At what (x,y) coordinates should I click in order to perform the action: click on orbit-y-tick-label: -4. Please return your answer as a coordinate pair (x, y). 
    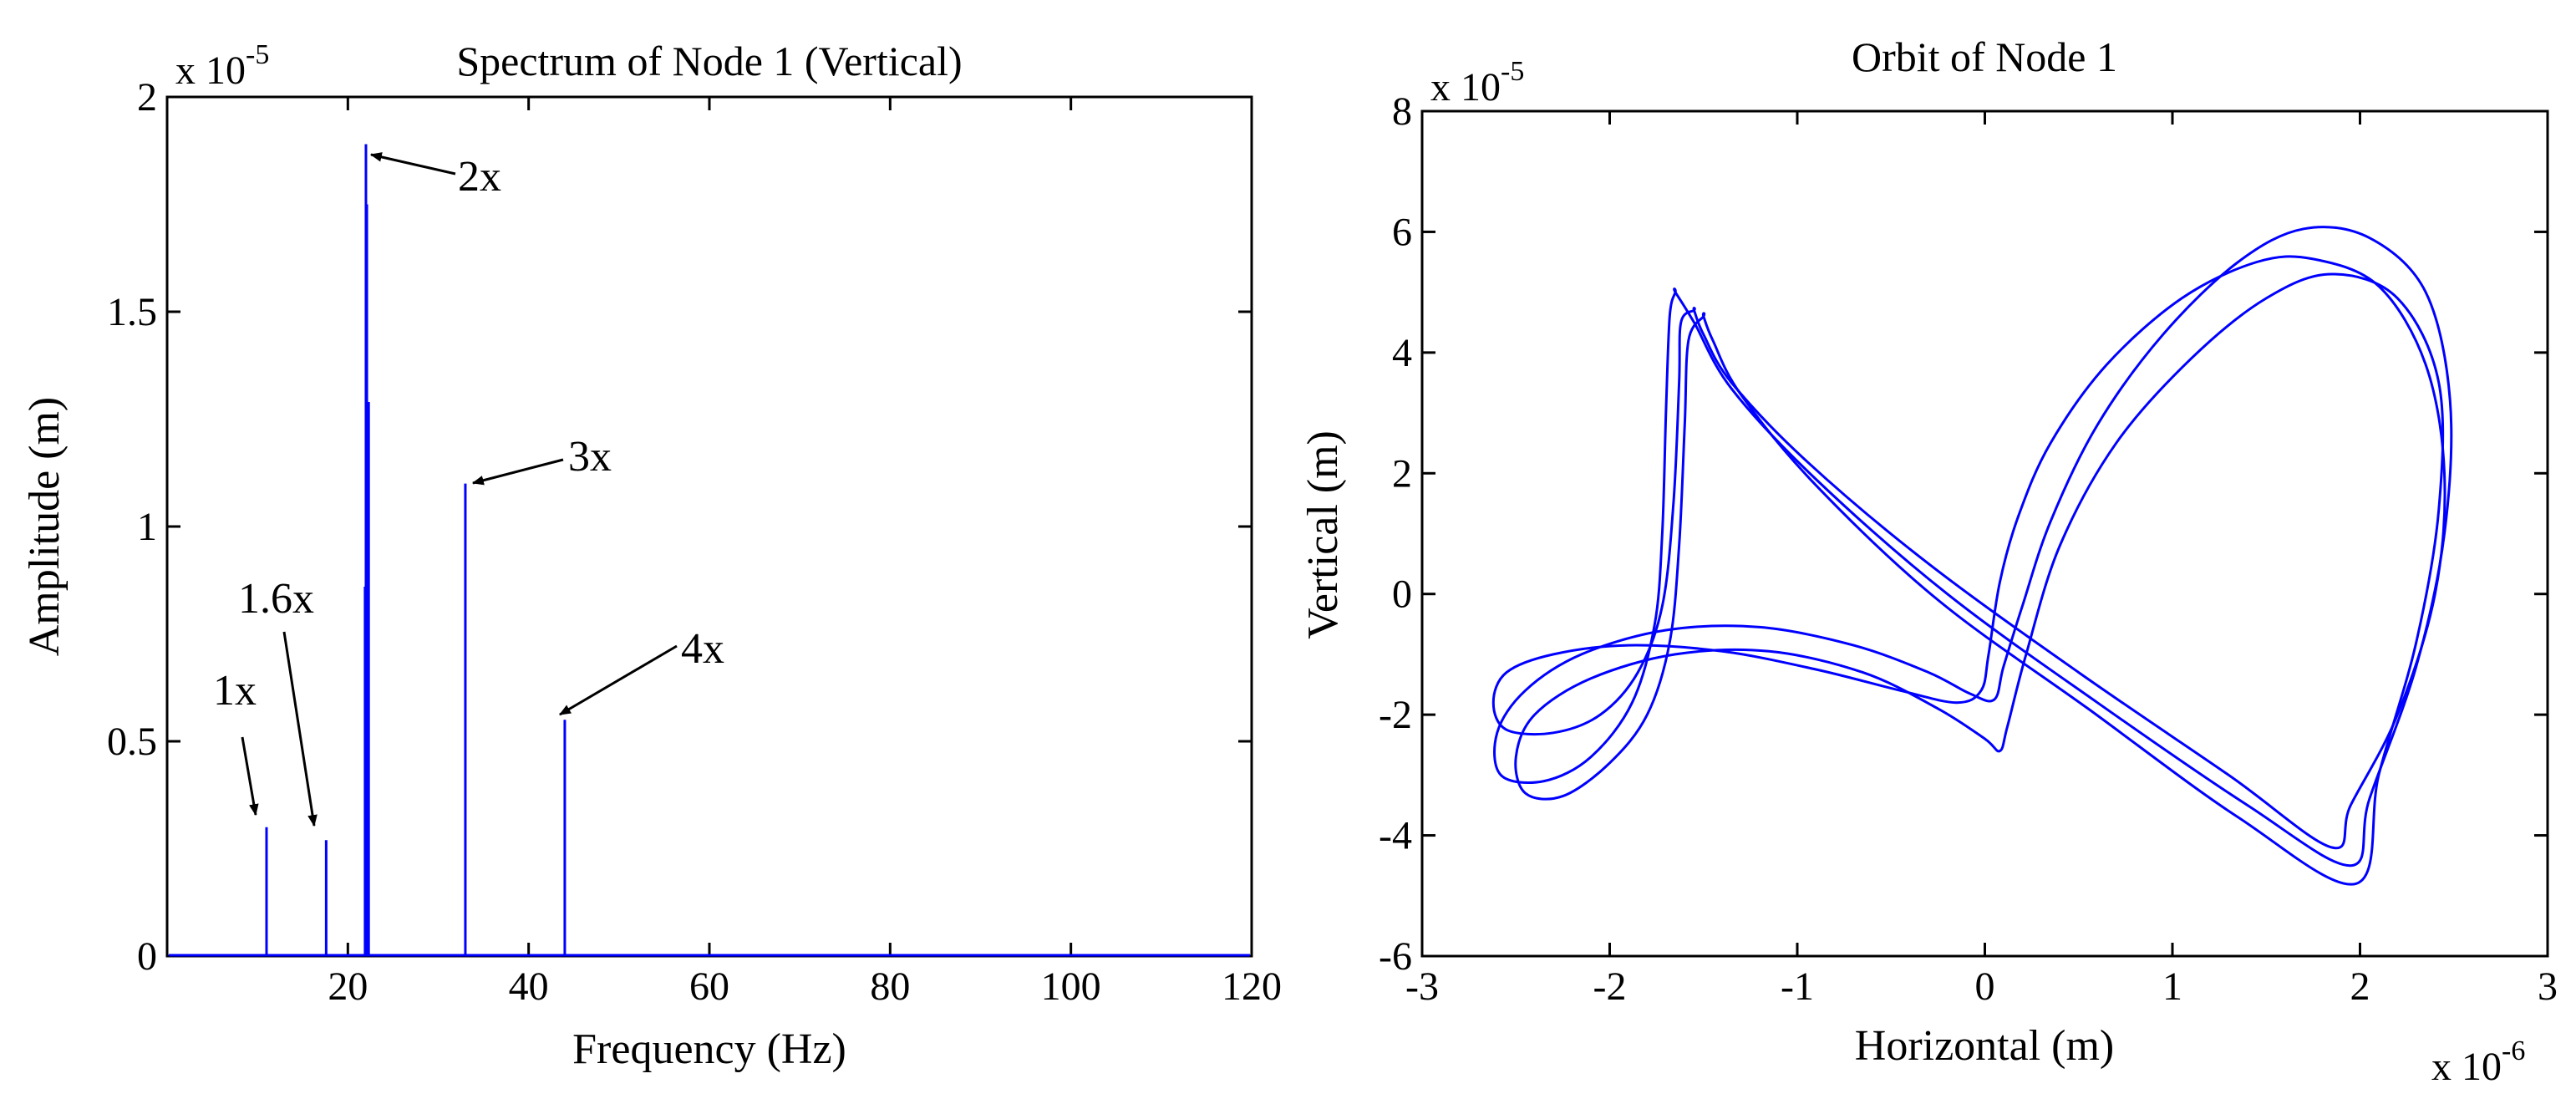
    Looking at the image, I should click on (1395, 836).